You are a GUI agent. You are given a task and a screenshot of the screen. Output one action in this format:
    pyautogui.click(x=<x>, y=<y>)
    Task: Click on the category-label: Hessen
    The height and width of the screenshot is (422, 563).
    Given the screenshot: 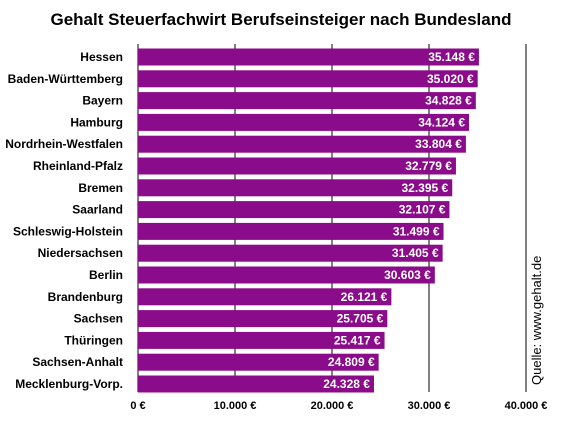 What is the action you would take?
    pyautogui.click(x=101, y=57)
    